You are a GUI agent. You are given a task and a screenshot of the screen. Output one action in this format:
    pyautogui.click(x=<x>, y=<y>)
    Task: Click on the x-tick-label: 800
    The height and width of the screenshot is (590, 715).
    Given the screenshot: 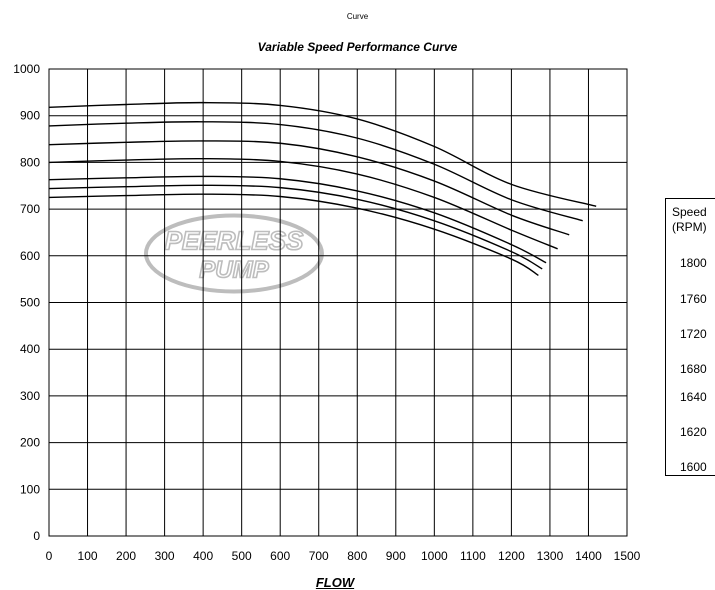 What is the action you would take?
    pyautogui.click(x=357, y=556)
    